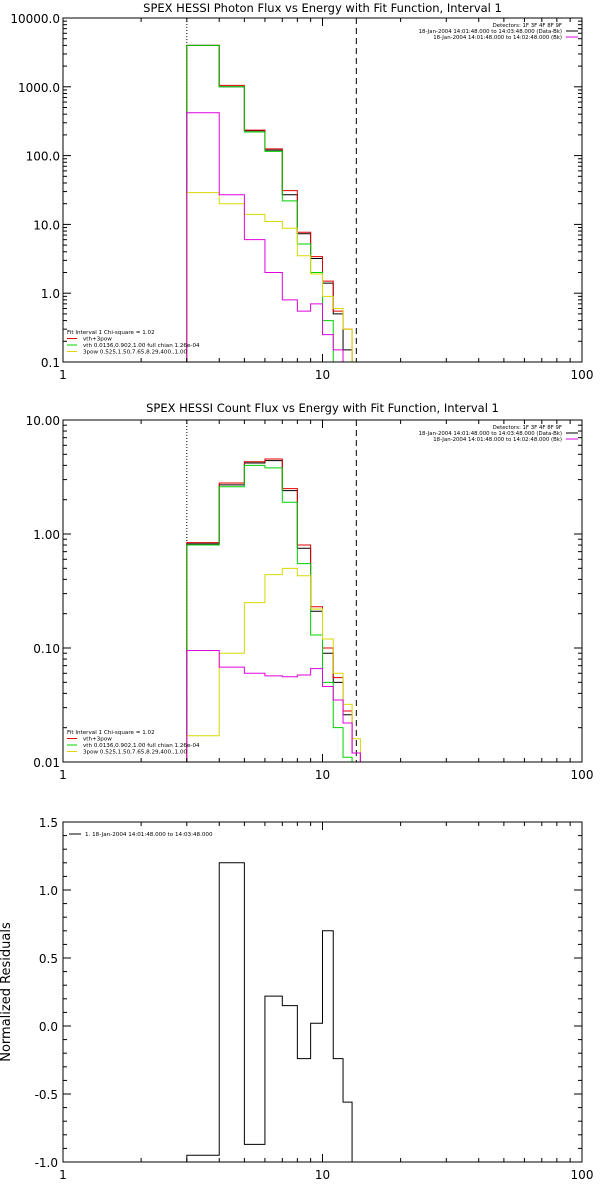 This screenshot has width=600, height=1200. Describe the element at coordinates (48, 1027) in the screenshot. I see `y-tick-label: 0.0` at that location.